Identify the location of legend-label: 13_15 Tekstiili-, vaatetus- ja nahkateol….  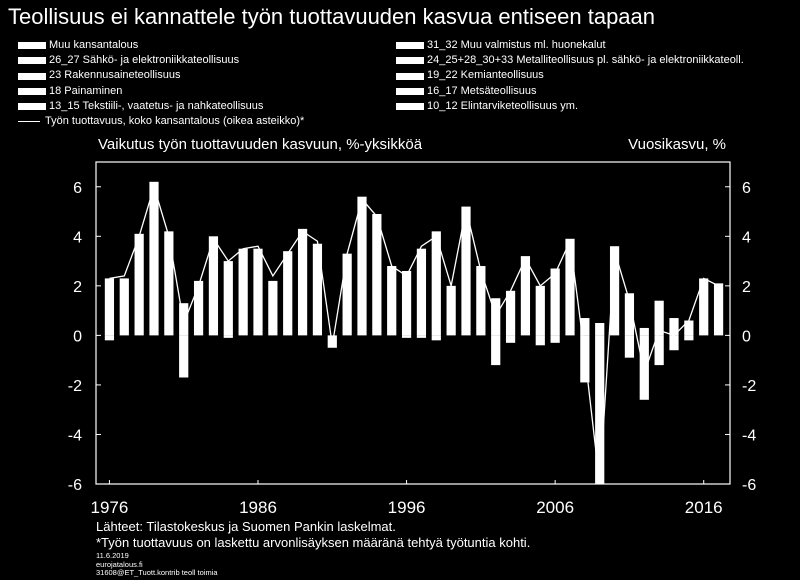
(156, 105).